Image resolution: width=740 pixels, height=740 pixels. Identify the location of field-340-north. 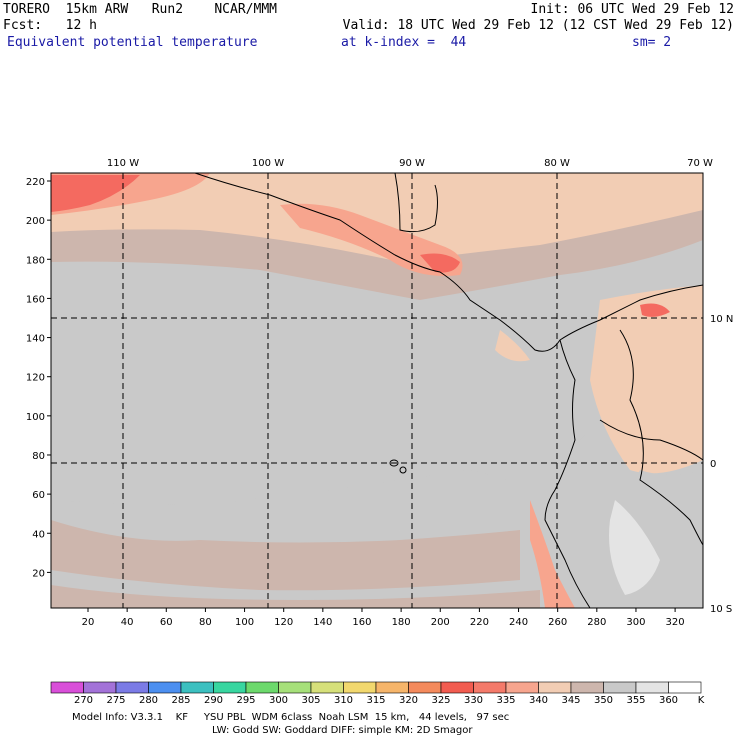
(377, 217).